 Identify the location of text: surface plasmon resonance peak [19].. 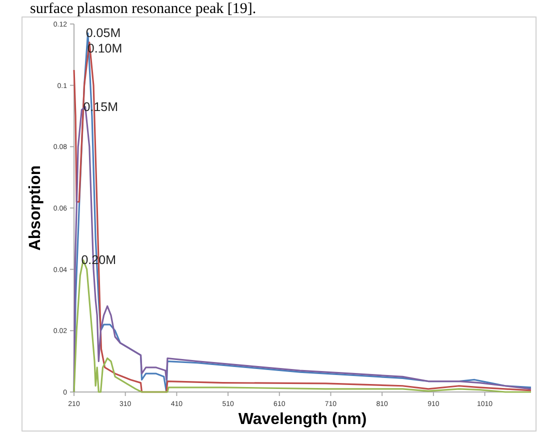
(143, 9).